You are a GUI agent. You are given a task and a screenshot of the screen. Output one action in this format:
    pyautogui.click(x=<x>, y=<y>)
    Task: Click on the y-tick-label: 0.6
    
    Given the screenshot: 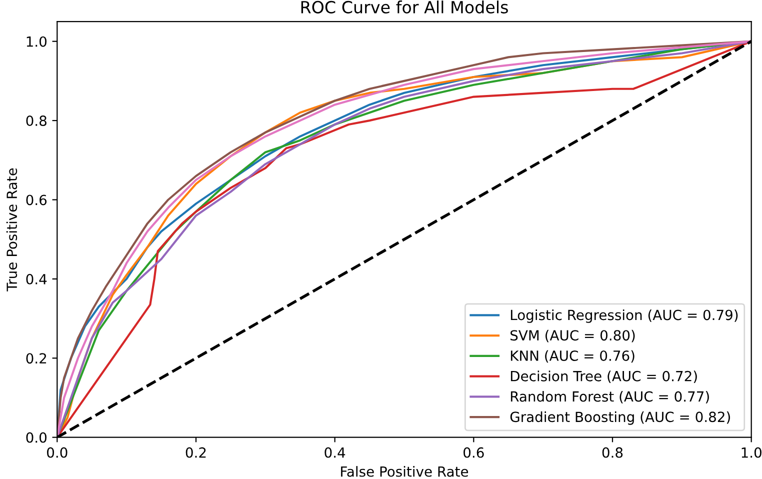 What is the action you would take?
    pyautogui.click(x=36, y=200)
    